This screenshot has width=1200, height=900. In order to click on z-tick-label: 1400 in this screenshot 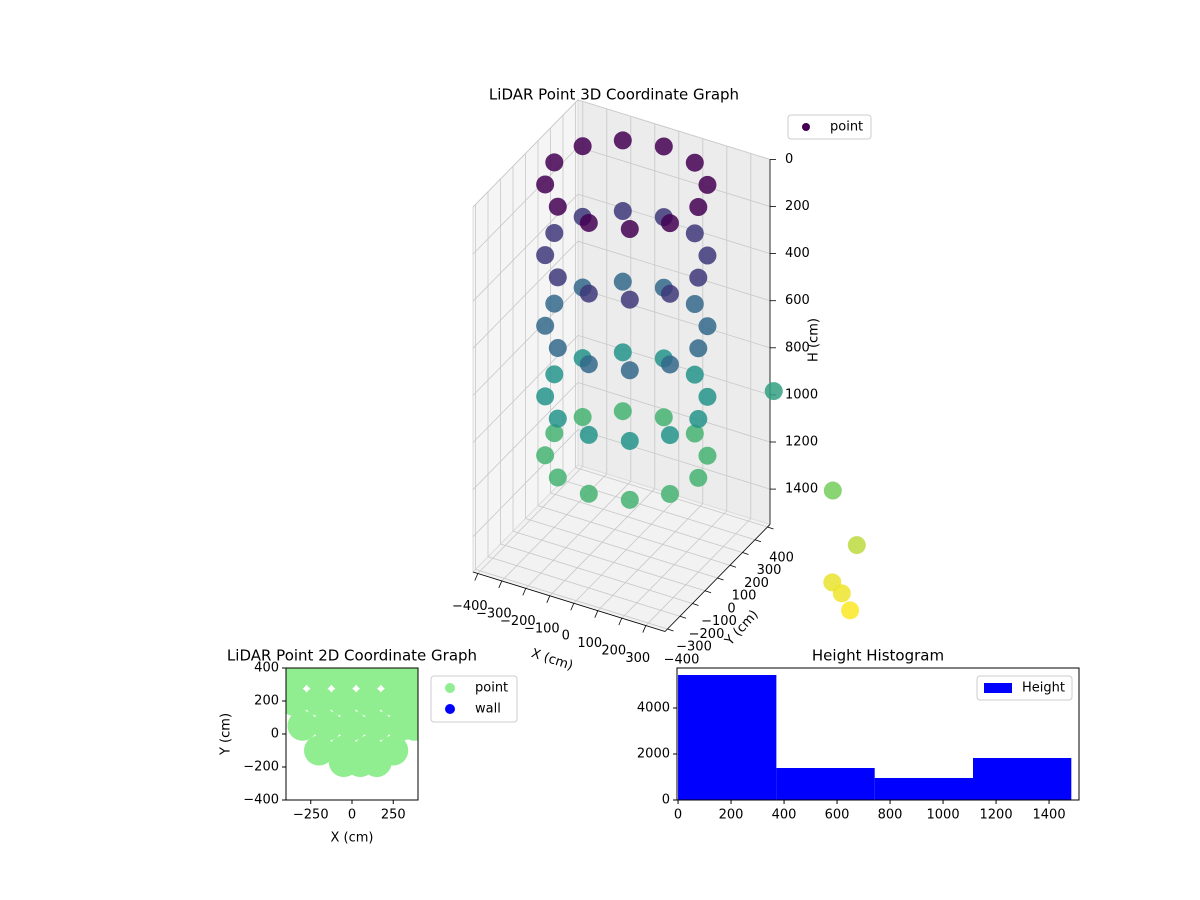, I will do `click(801, 489)`.